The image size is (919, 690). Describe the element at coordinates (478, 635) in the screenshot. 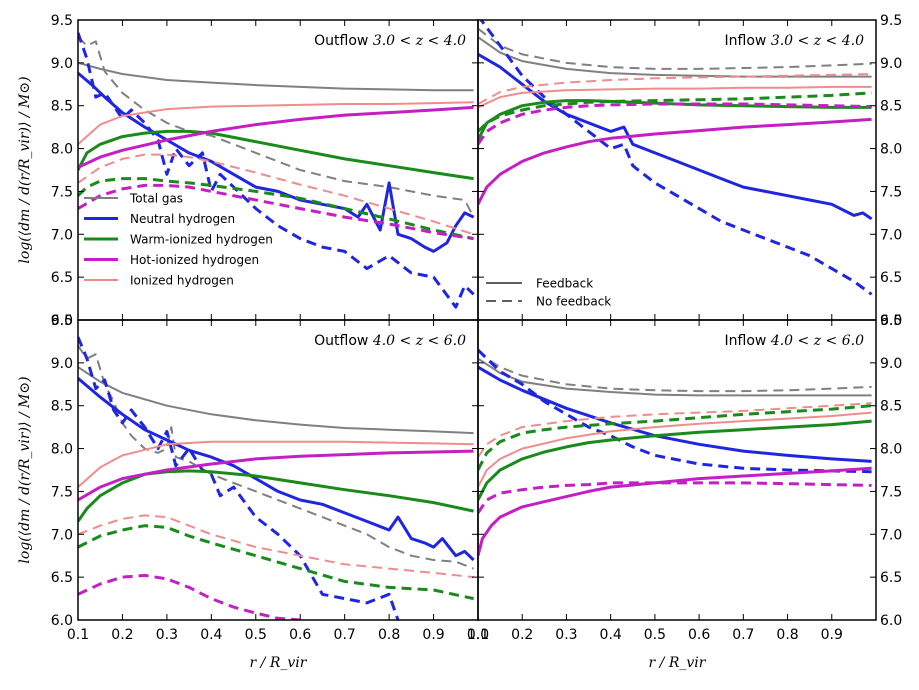

I see `x-tick-label: 1.0` at that location.